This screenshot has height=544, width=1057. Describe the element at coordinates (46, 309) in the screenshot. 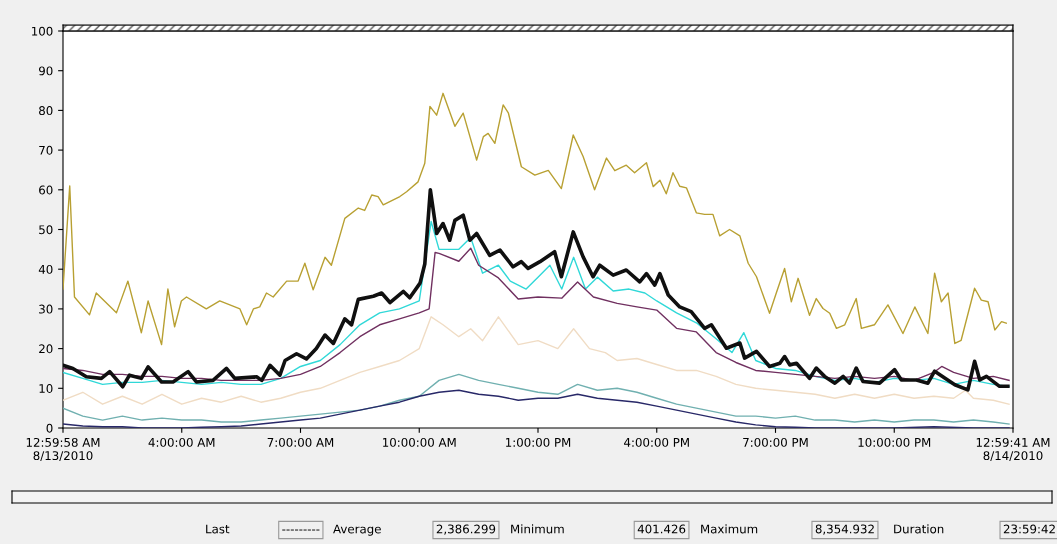

I see `y-tick-label: 30` at that location.